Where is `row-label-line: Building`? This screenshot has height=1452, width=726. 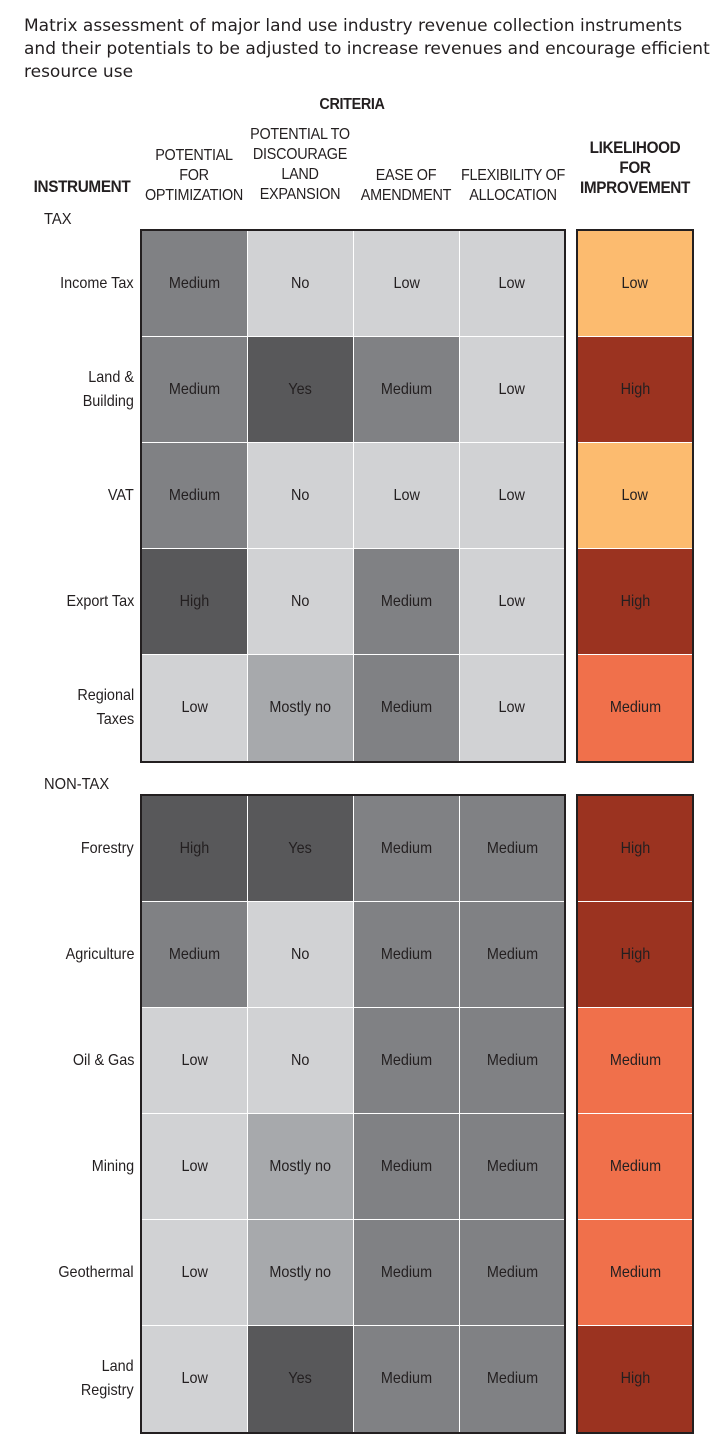 row-label-line: Building is located at coordinates (108, 401).